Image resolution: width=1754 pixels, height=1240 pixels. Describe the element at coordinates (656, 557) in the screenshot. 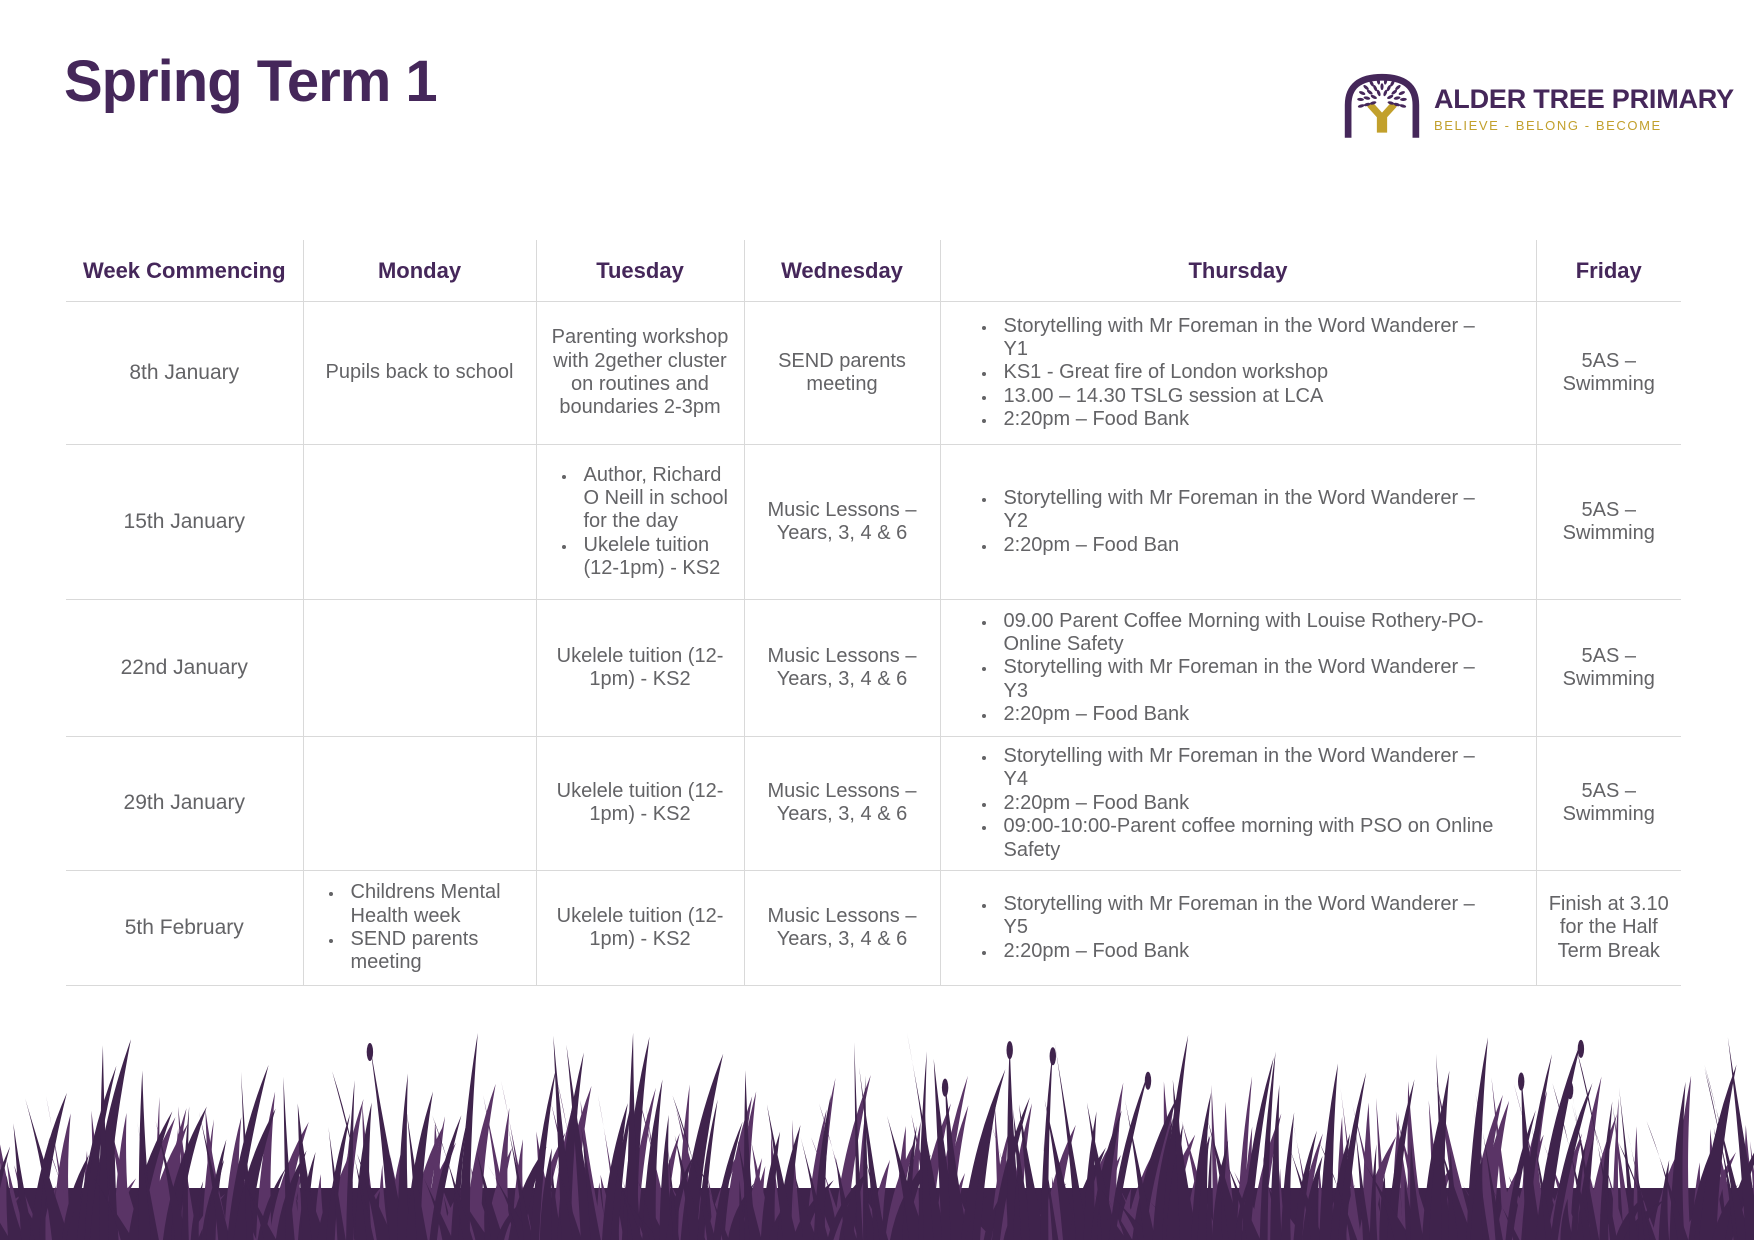

I see `event-bullet: Ukelele tuition (12-1pm) - KS2` at that location.